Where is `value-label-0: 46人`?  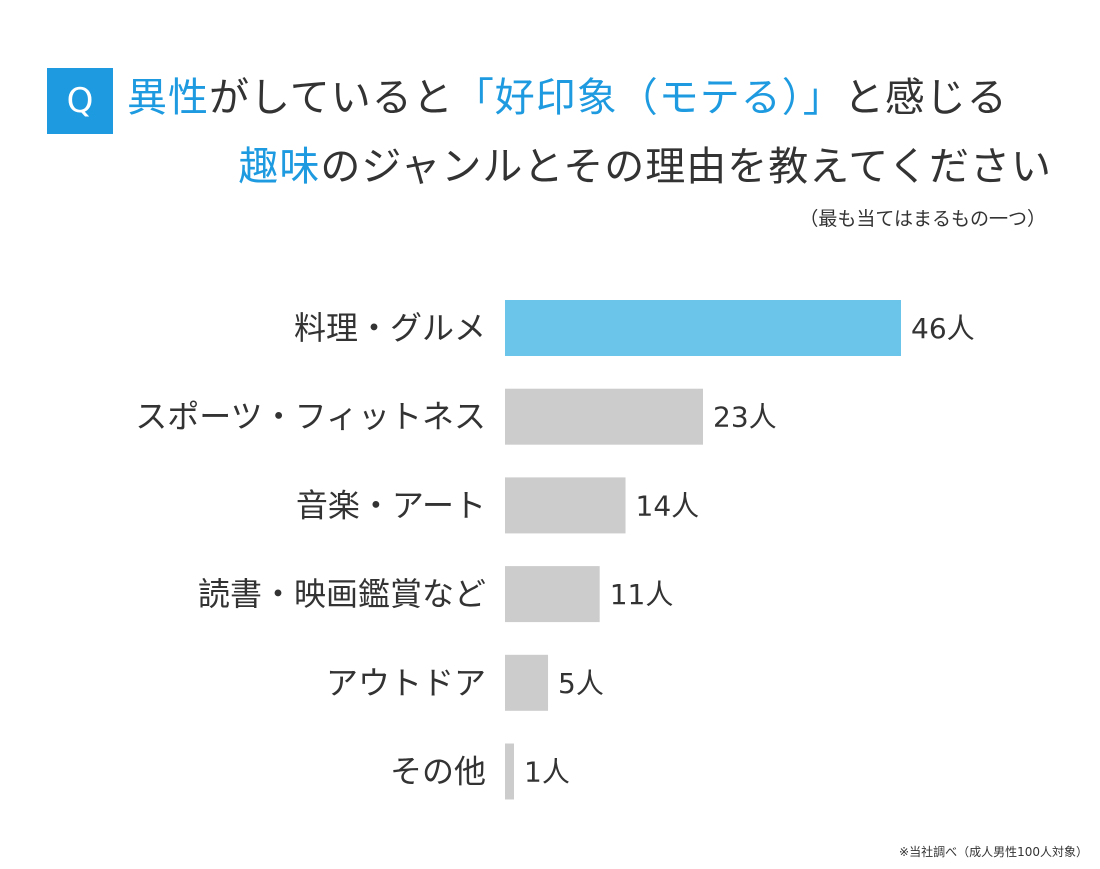 value-label-0: 46人 is located at coordinates (943, 328).